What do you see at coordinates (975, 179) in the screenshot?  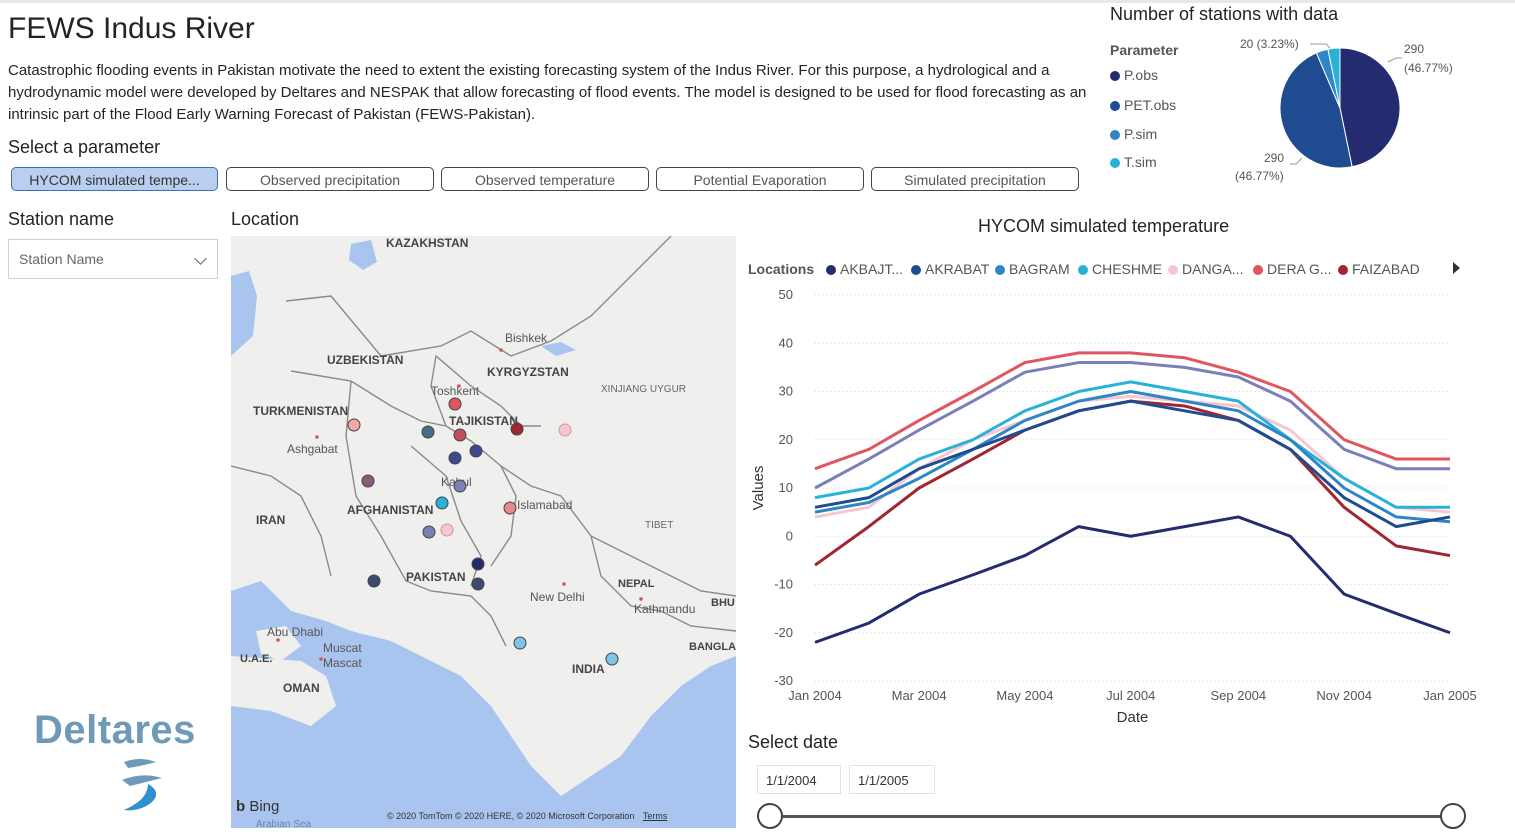 I see `parameter-button-simulated-precipitation: Simulated precipitation` at bounding box center [975, 179].